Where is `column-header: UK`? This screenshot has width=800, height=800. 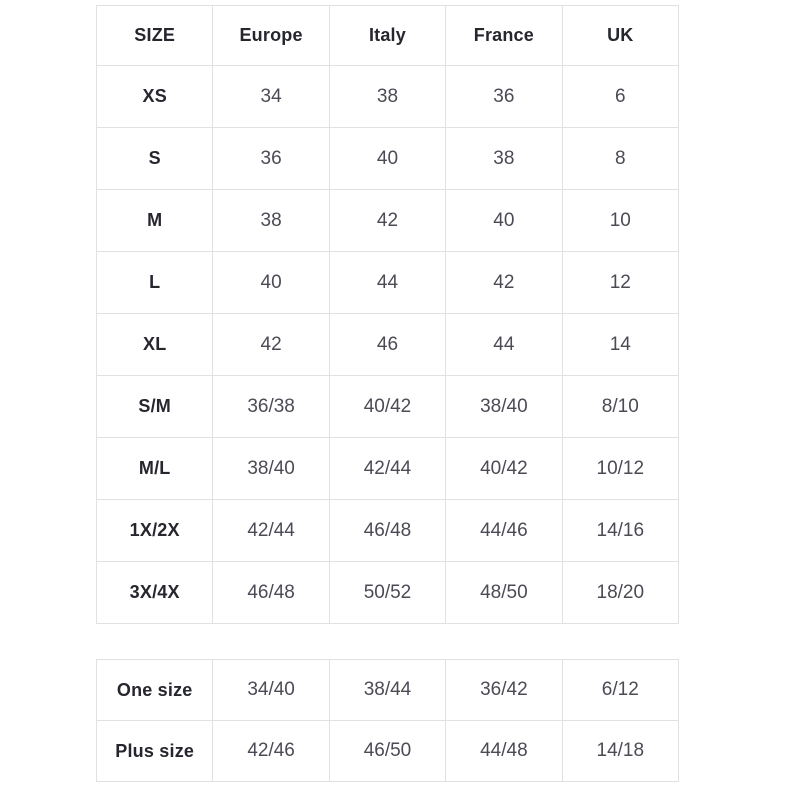 column-header: UK is located at coordinates (620, 35).